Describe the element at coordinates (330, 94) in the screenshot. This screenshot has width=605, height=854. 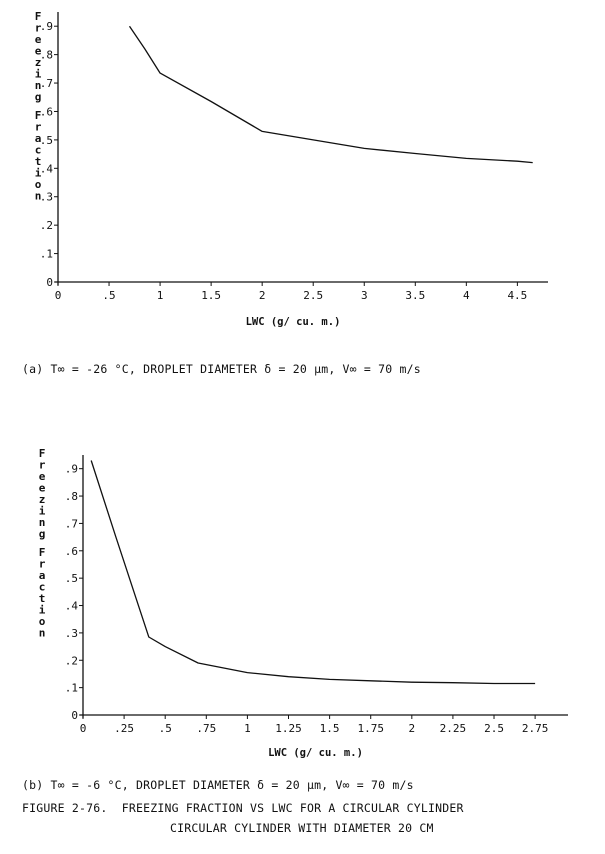
I see `series-line` at that location.